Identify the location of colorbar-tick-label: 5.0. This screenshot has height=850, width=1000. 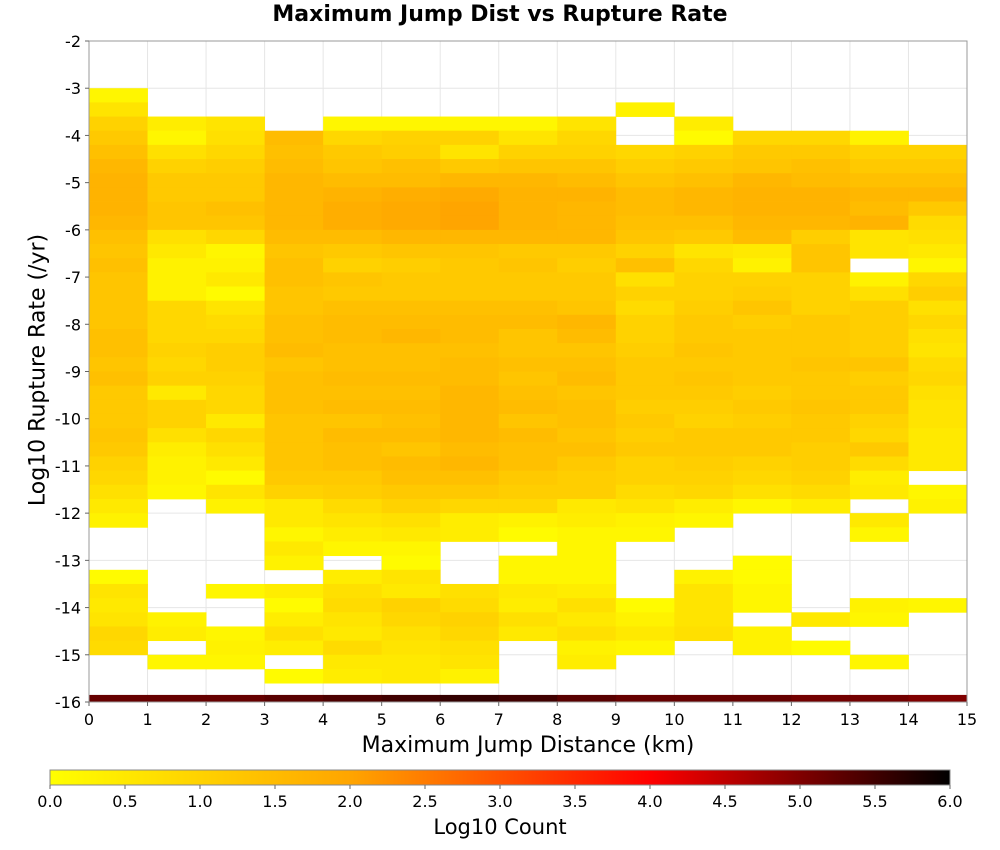
(799, 801).